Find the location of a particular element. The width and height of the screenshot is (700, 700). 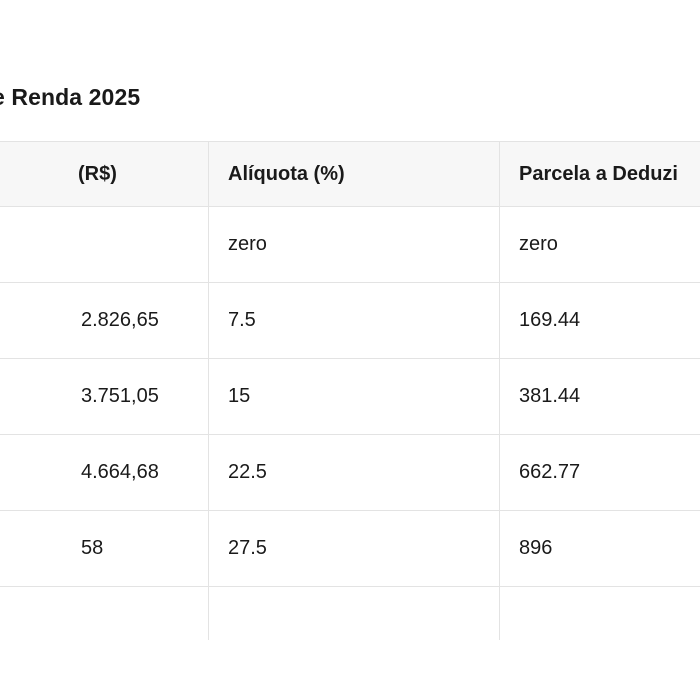

cell-parcela: 896 is located at coordinates (599, 548).